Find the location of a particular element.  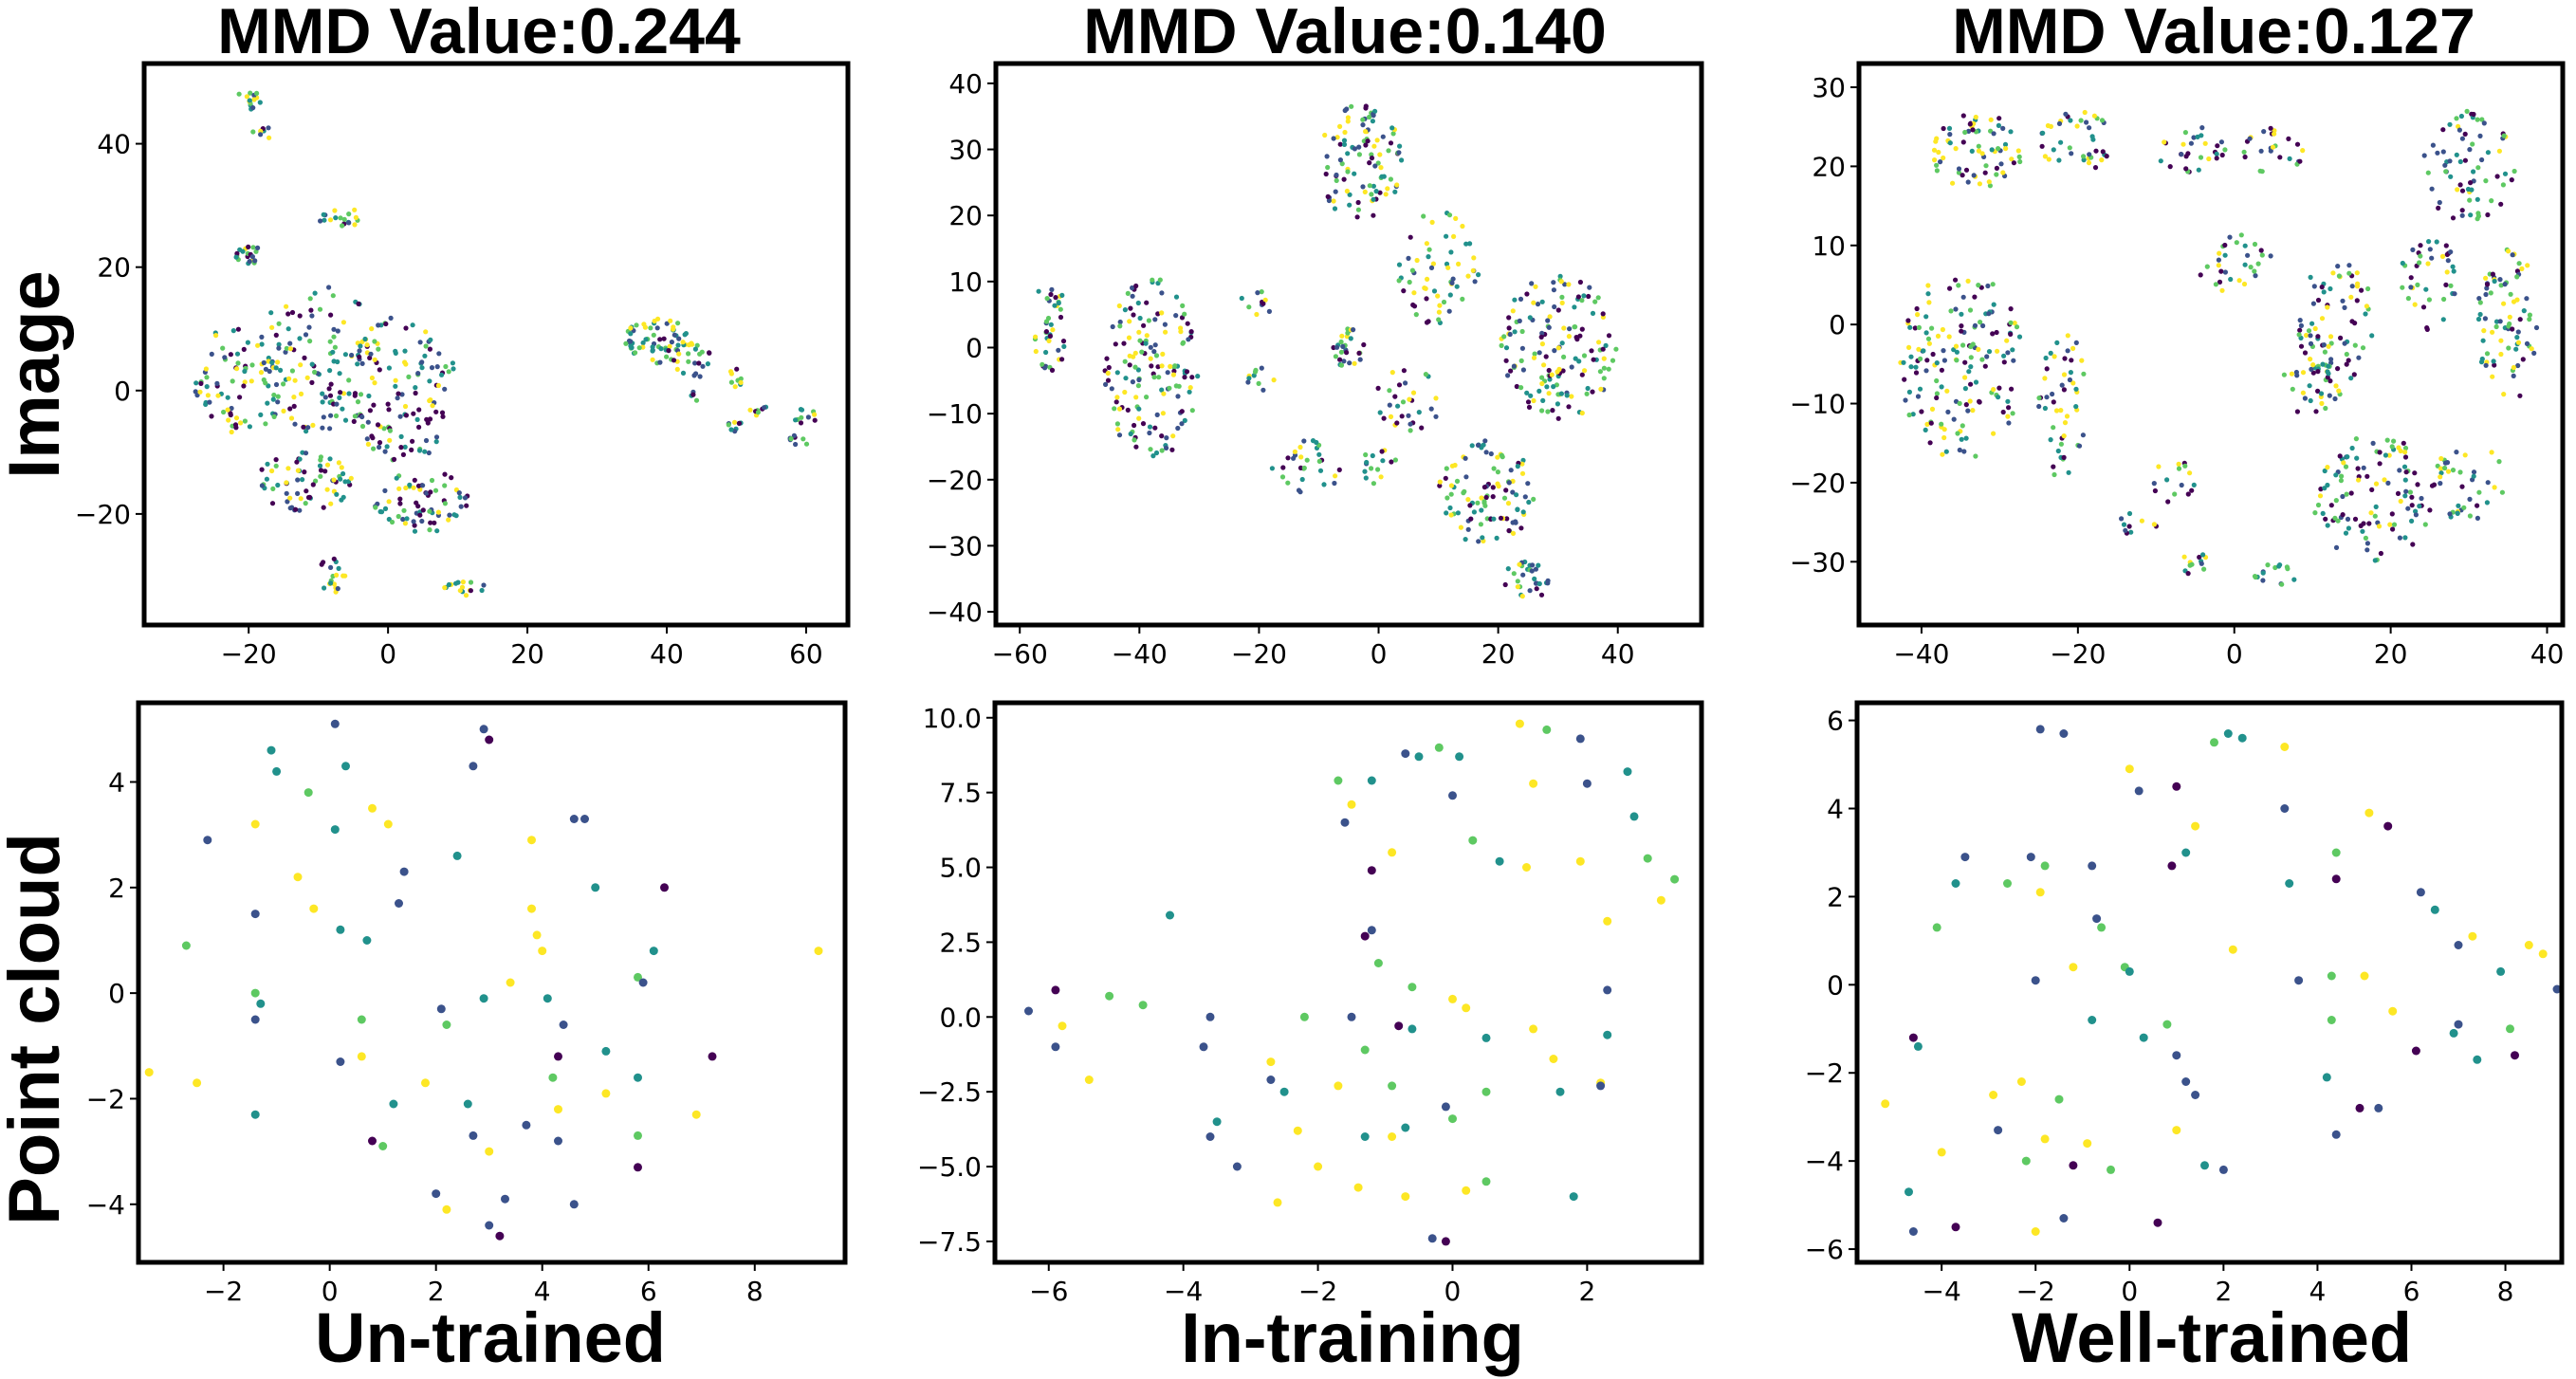

y-tick-label: −10 is located at coordinates (955, 414).